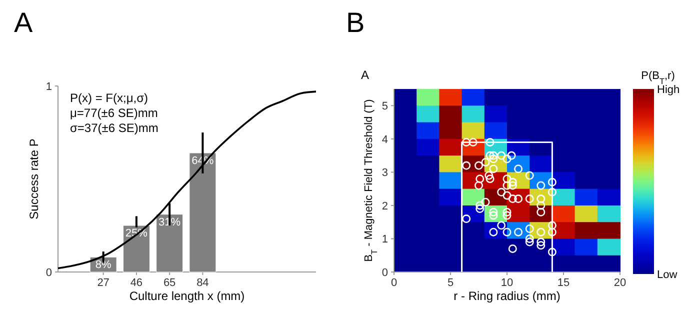  I want to click on x-tick-label: 5, so click(450, 283).